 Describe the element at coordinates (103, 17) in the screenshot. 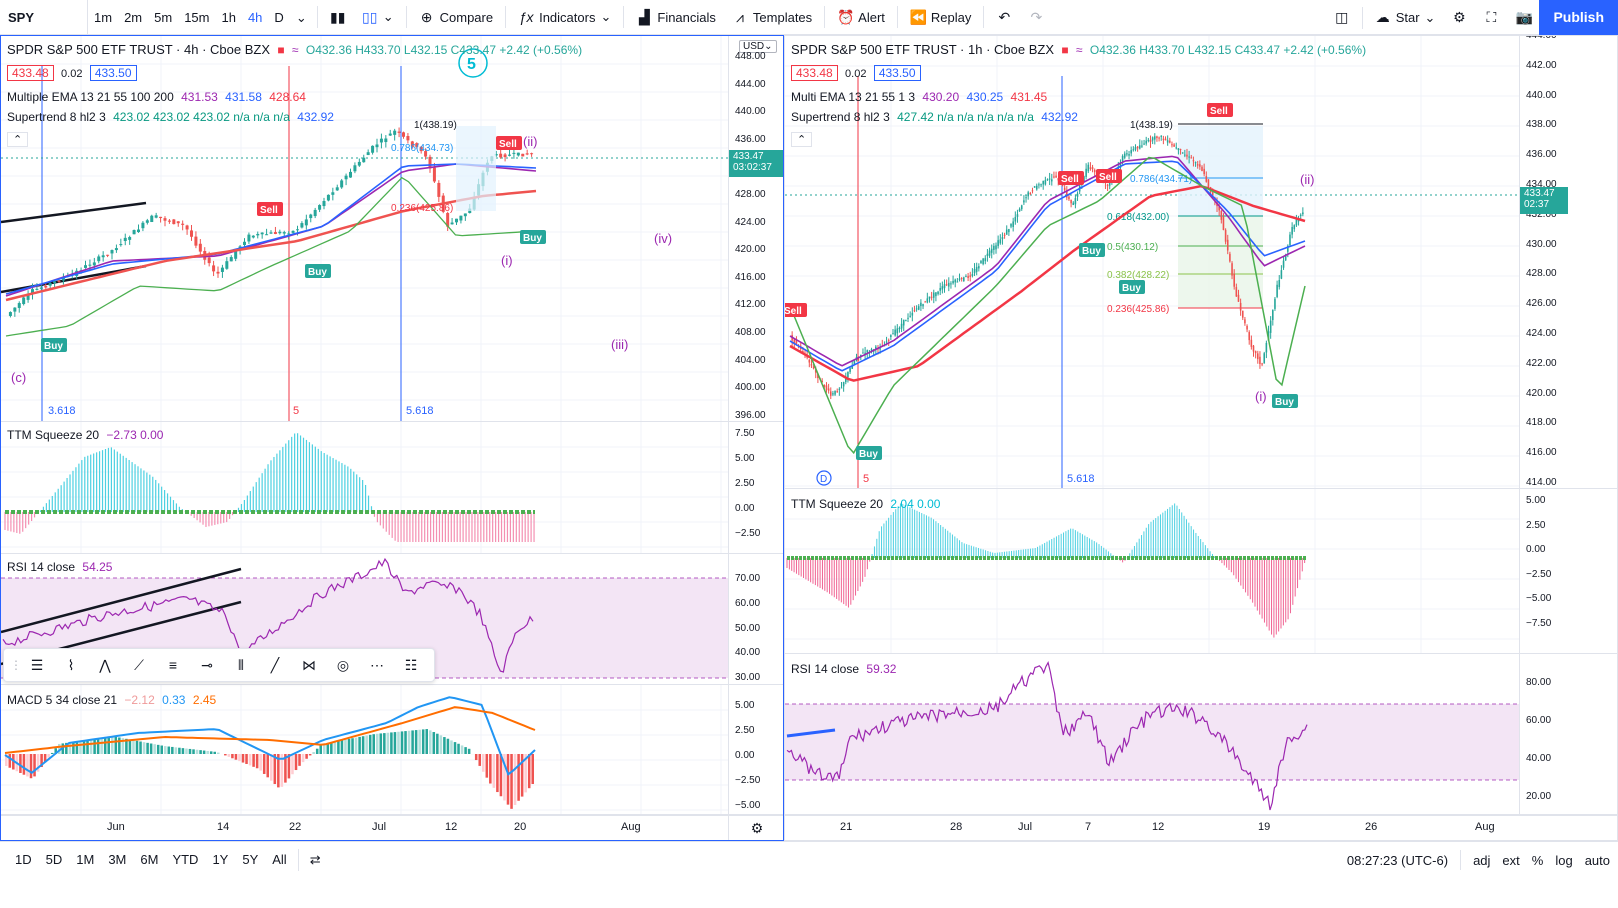

I see `timeframe-1m: 1m` at that location.